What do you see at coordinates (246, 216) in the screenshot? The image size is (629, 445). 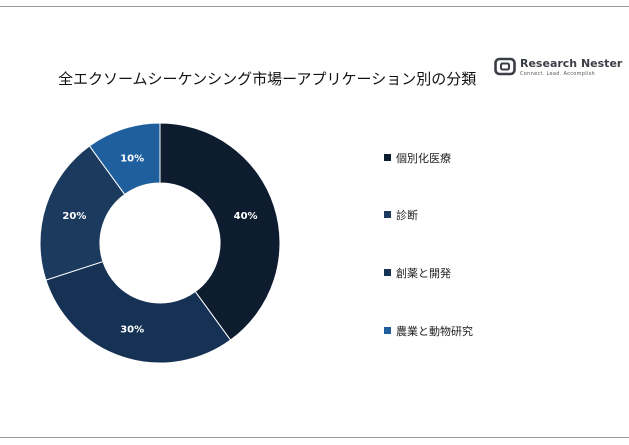 I see `slice-label-1: 40%` at bounding box center [246, 216].